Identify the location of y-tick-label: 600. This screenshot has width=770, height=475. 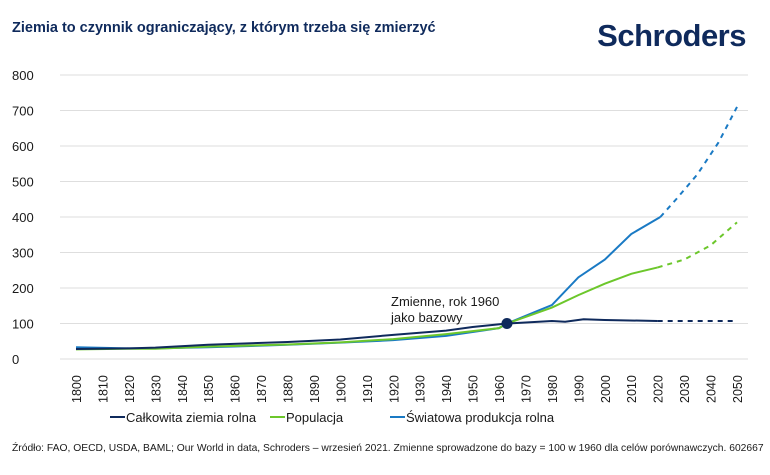
(23, 146).